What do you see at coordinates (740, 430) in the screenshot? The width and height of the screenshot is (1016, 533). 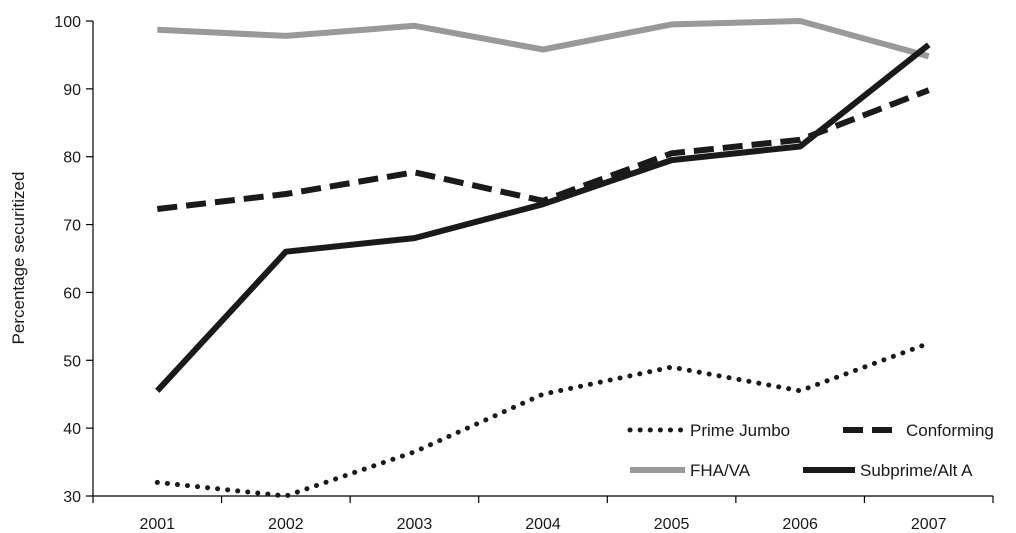 I see `legend-label: Prime Jumbo` at bounding box center [740, 430].